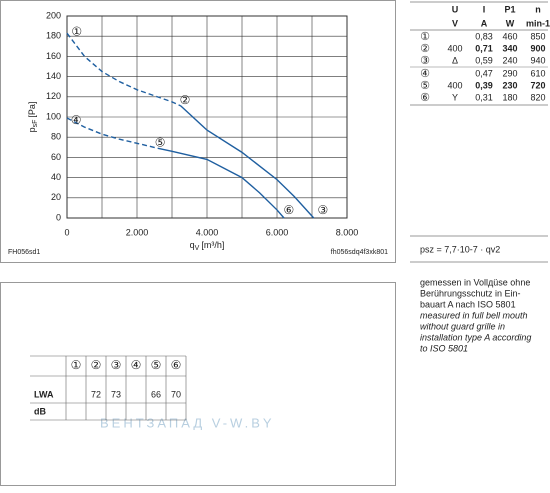  I want to click on note-en: measured in full bell mouth, so click(474, 315).